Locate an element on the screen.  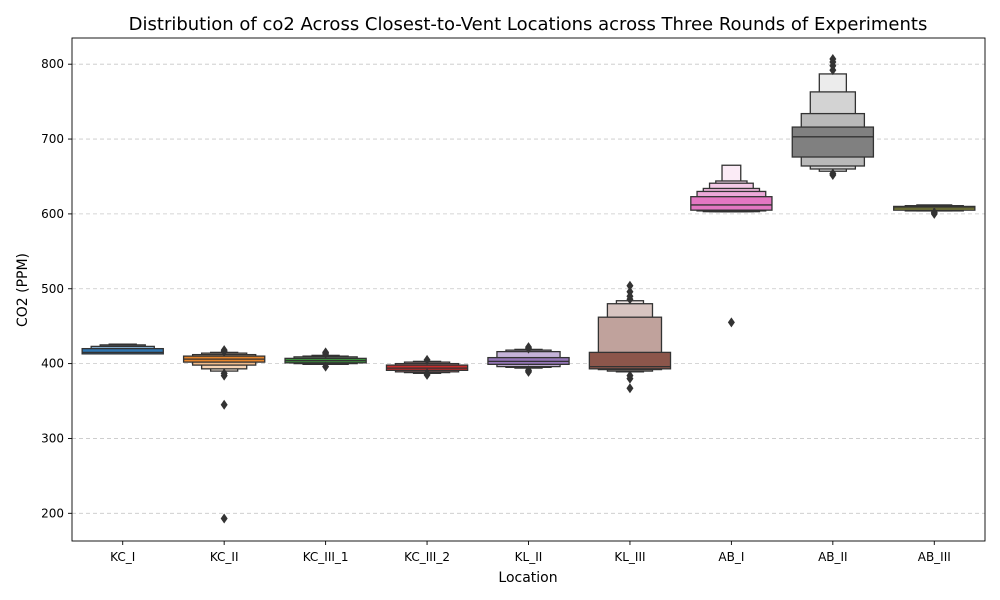
y-tick-label: 600 is located at coordinates (52, 214).